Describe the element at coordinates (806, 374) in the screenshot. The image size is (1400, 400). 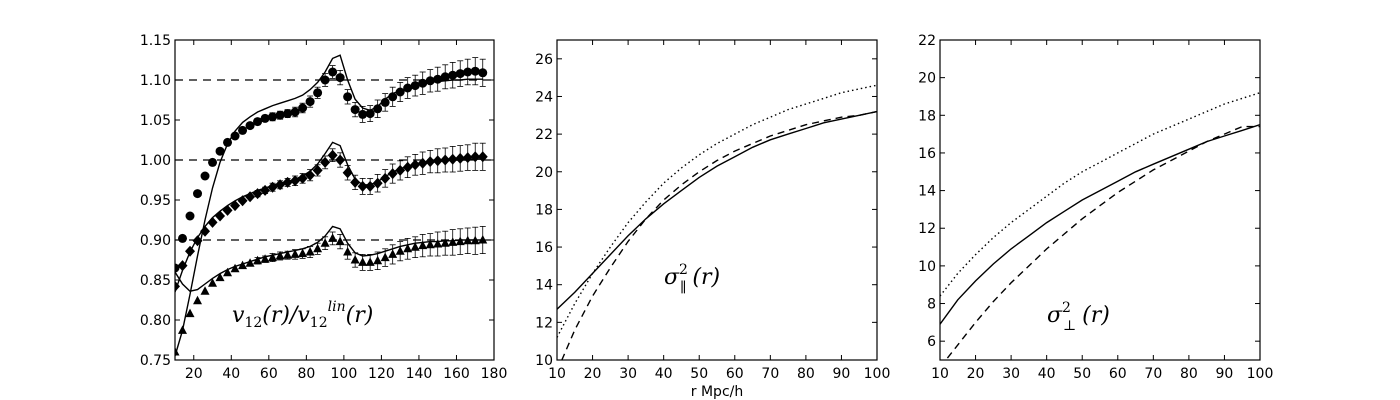
I see `middle-x-tick-label: 80` at that location.